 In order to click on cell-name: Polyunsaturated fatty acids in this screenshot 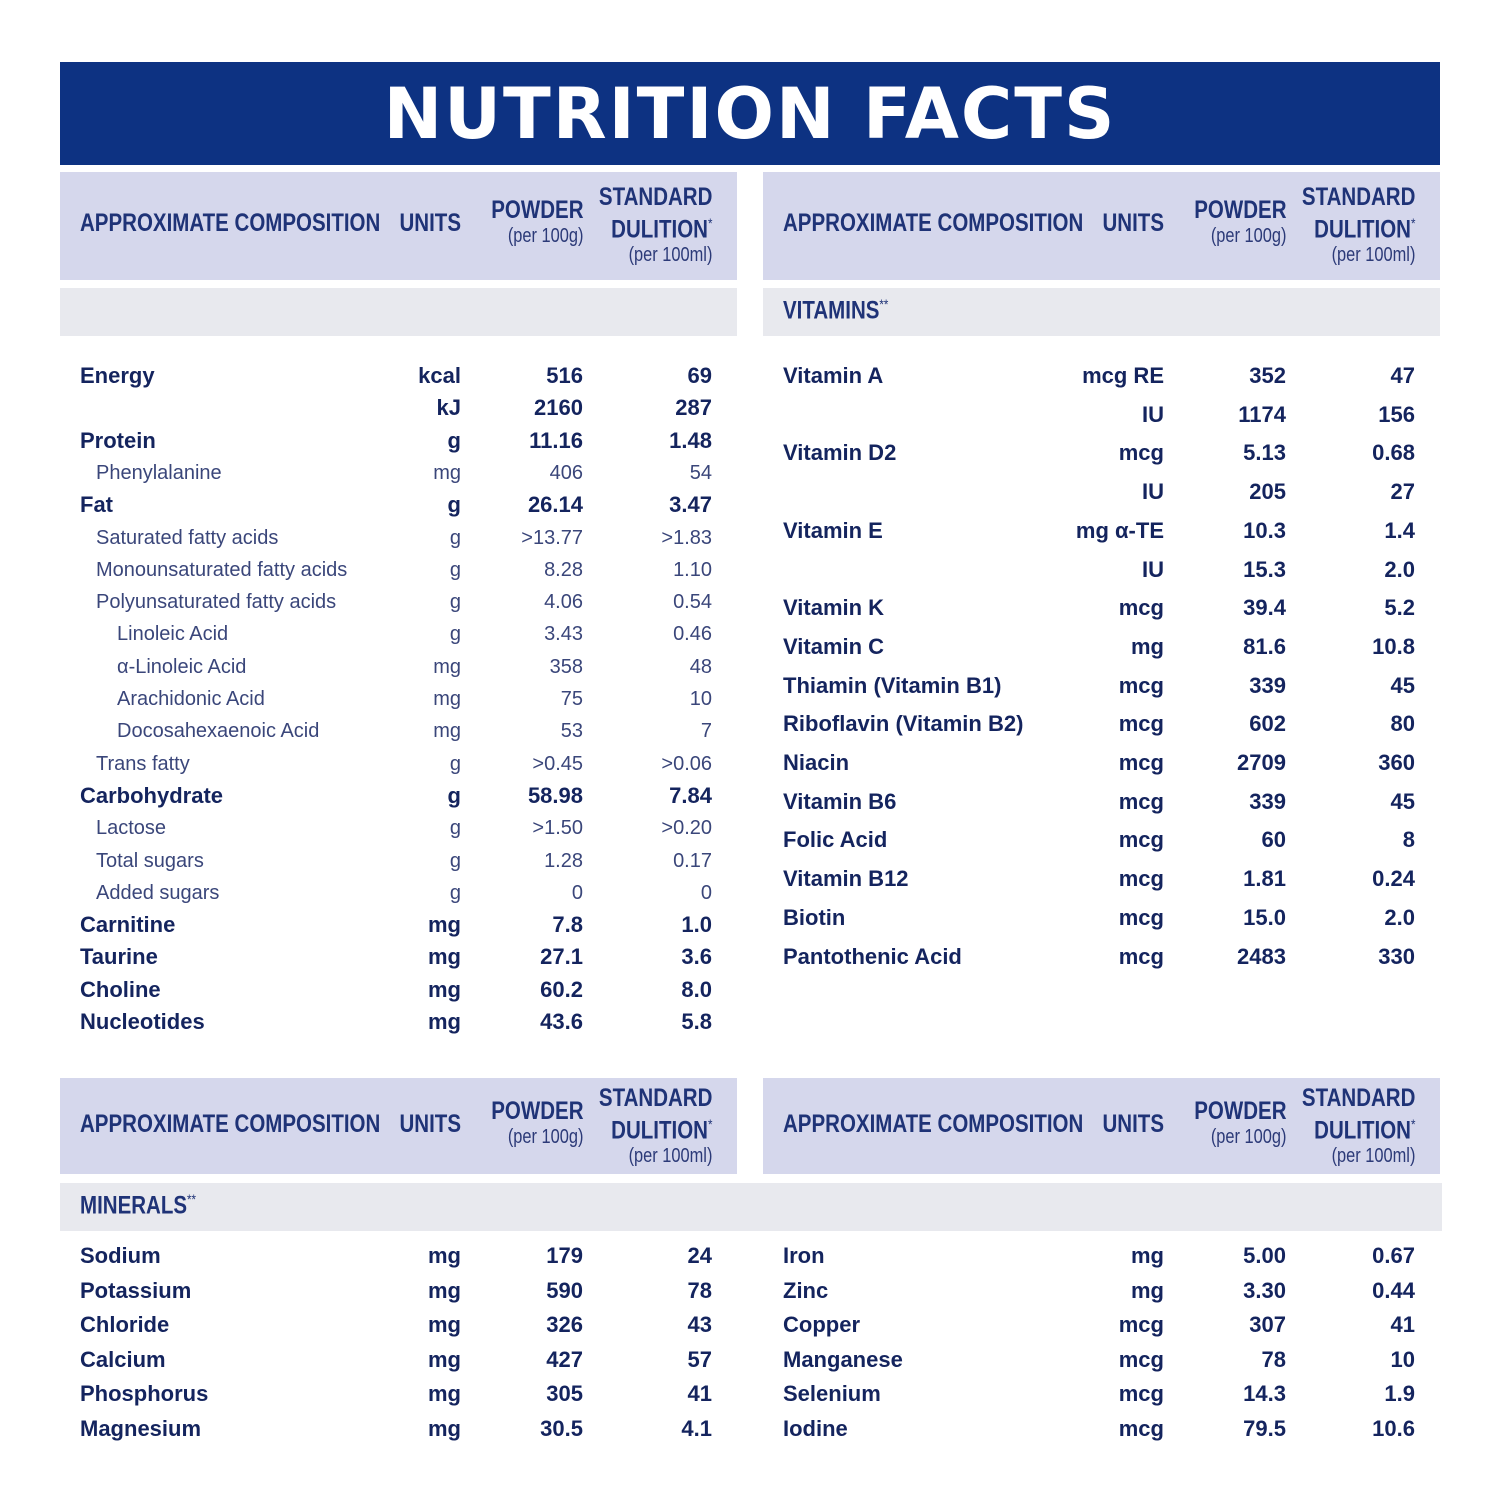, I will do `click(216, 602)`.